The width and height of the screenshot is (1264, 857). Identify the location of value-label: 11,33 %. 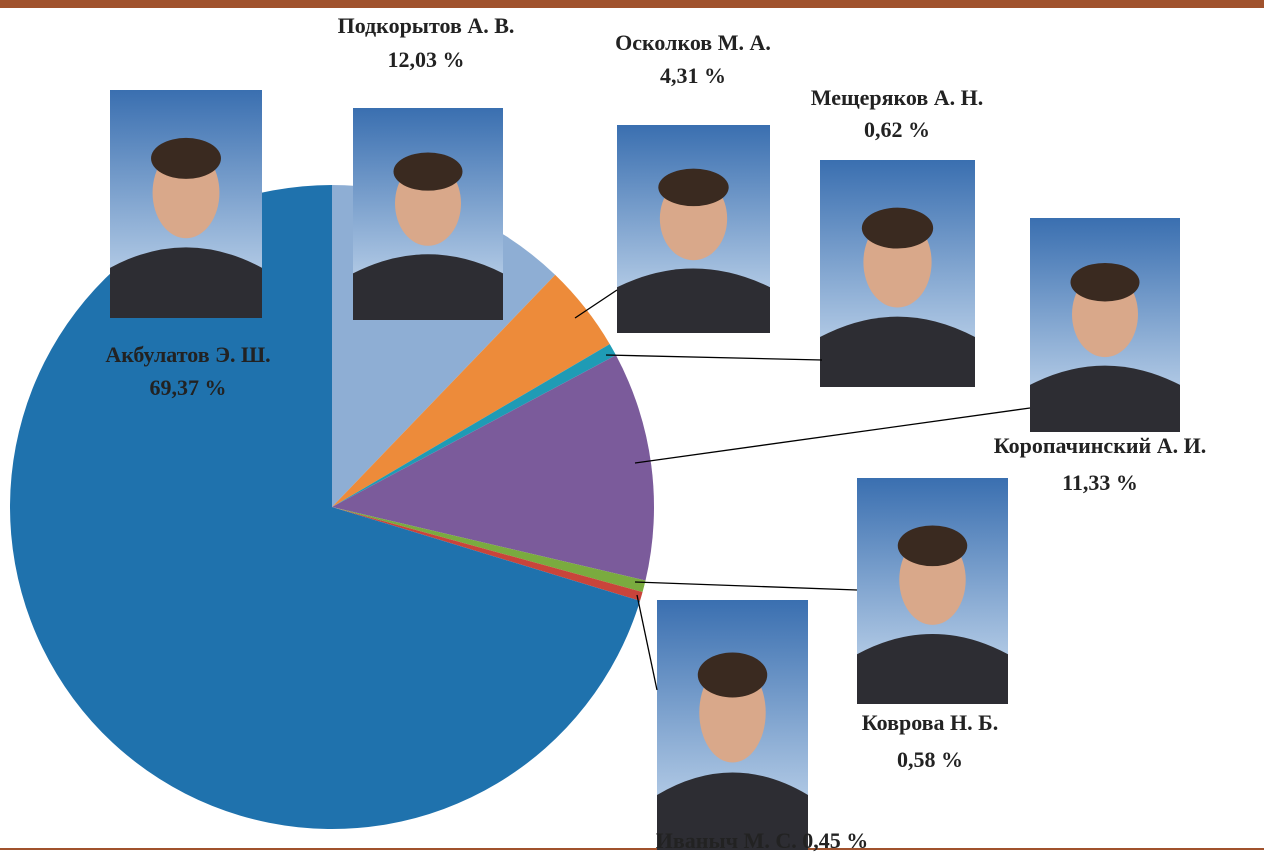
(1100, 482).